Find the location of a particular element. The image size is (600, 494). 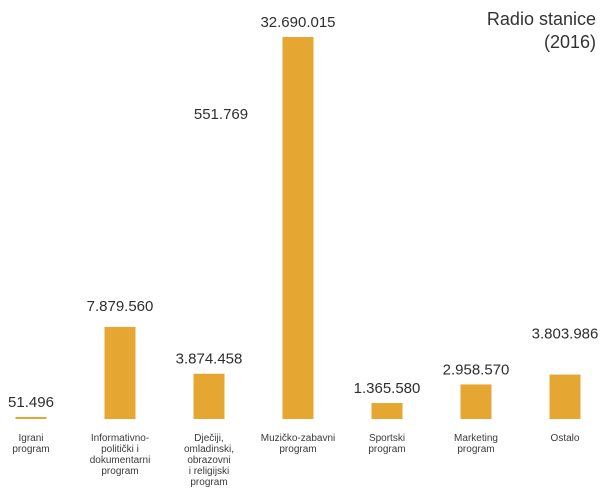

category-label-1-2: dokumentarni is located at coordinates (120, 460).